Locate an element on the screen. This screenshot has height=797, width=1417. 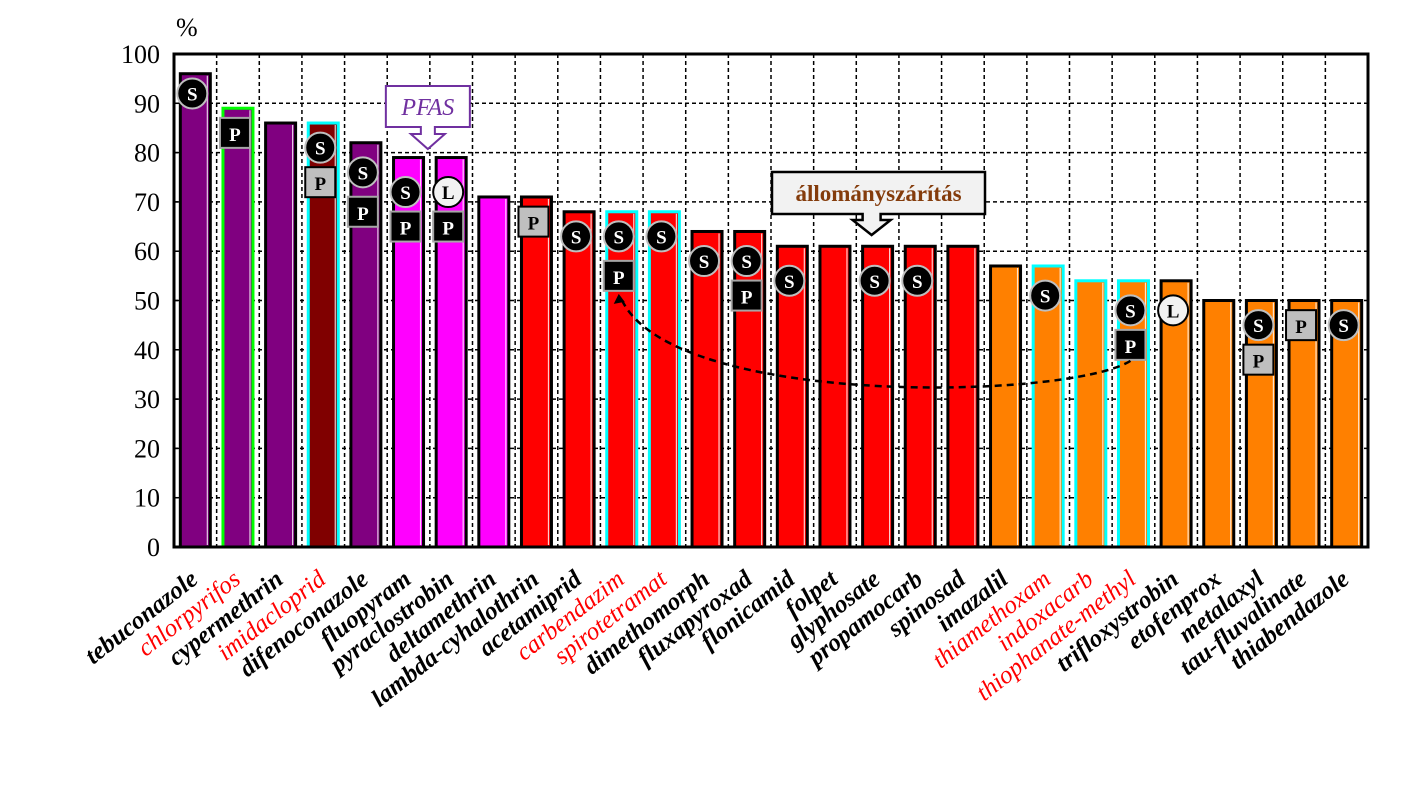
bar-tebuconazole is located at coordinates (195, 310).